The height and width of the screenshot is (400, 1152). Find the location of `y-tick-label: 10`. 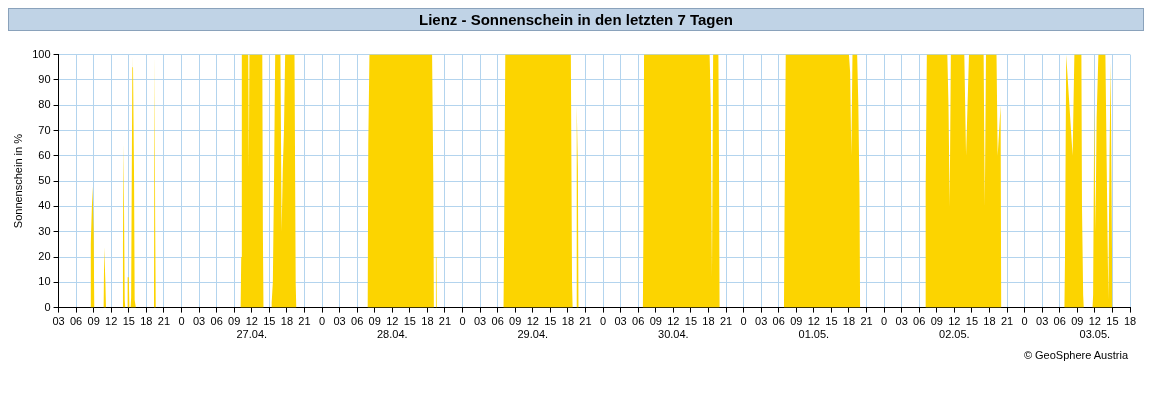

y-tick-label: 10 is located at coordinates (44, 281).